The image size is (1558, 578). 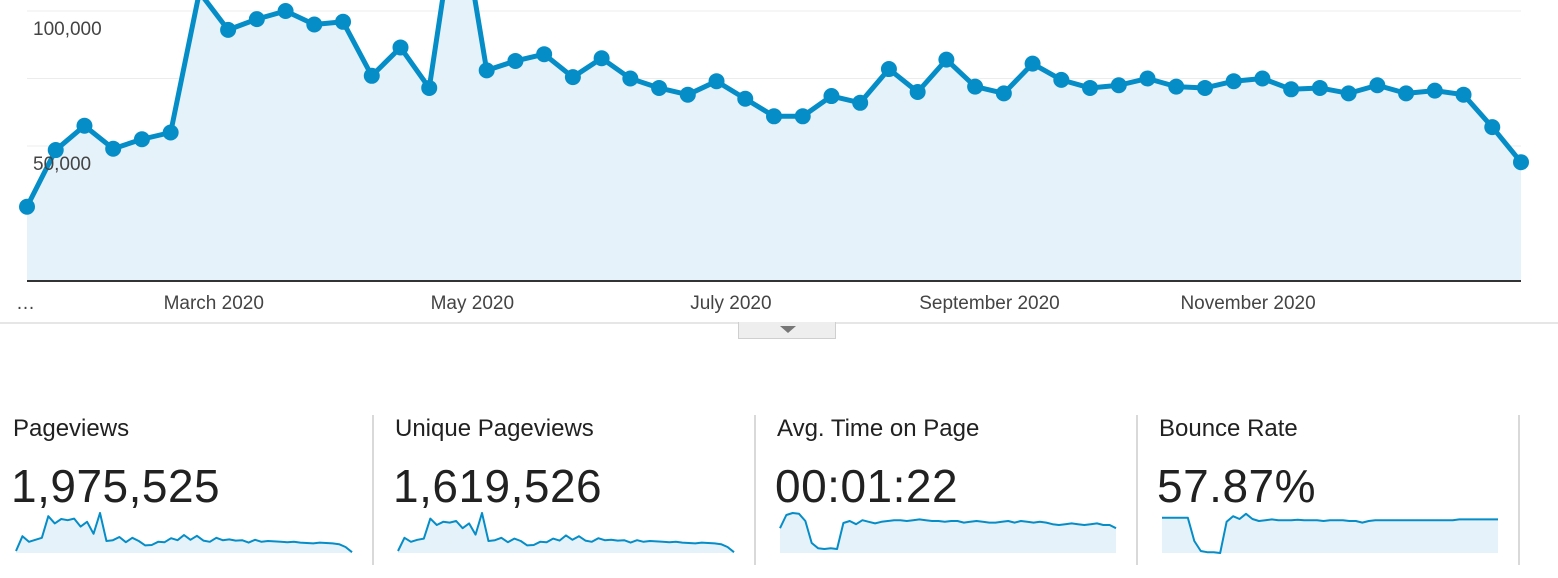 I want to click on pageviews-sparkline, so click(x=184, y=532).